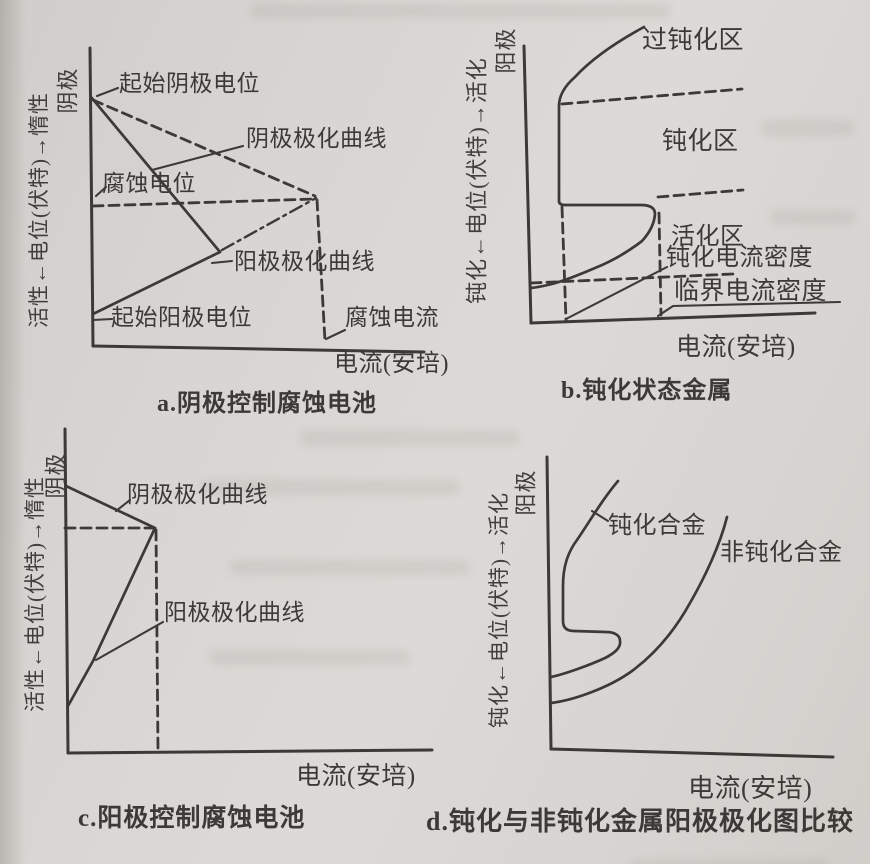 This screenshot has width=870, height=864. Describe the element at coordinates (652, 96) in the screenshot. I see `chart-b-transpassive-boundary` at that location.